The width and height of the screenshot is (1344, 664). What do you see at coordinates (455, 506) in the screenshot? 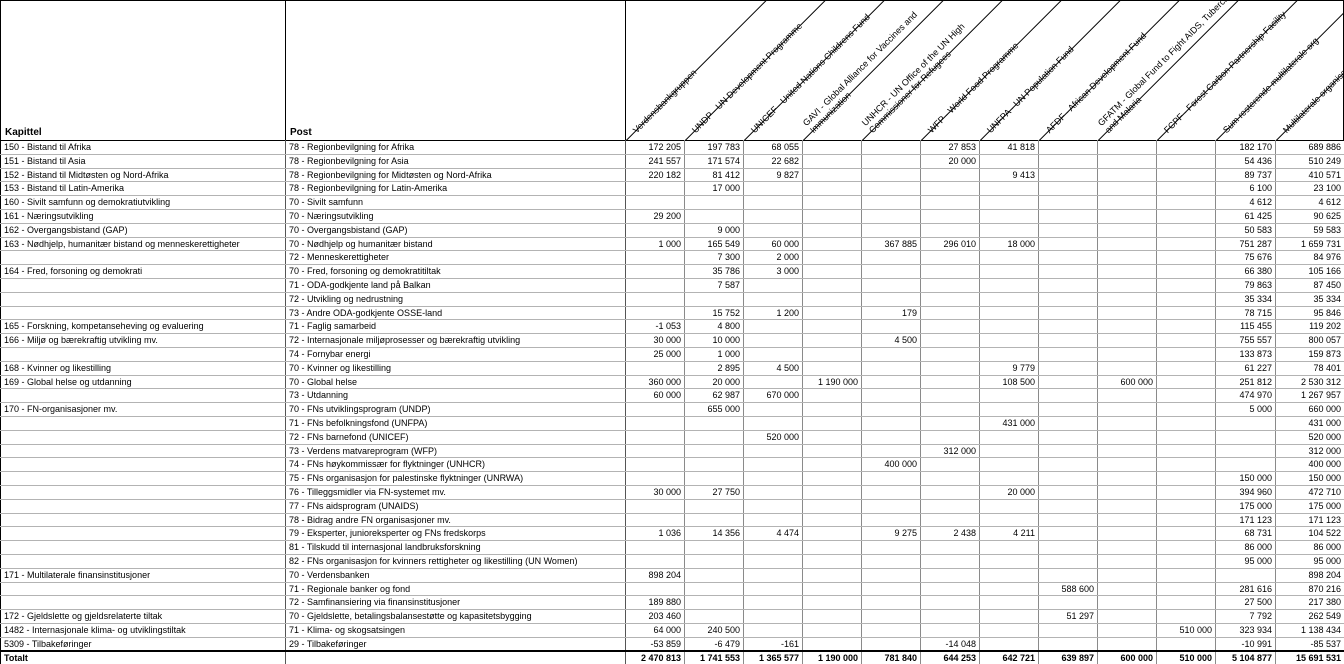
I see `post-cell: 77 - FNs aidsprogram (UNAIDS)` at bounding box center [455, 506].